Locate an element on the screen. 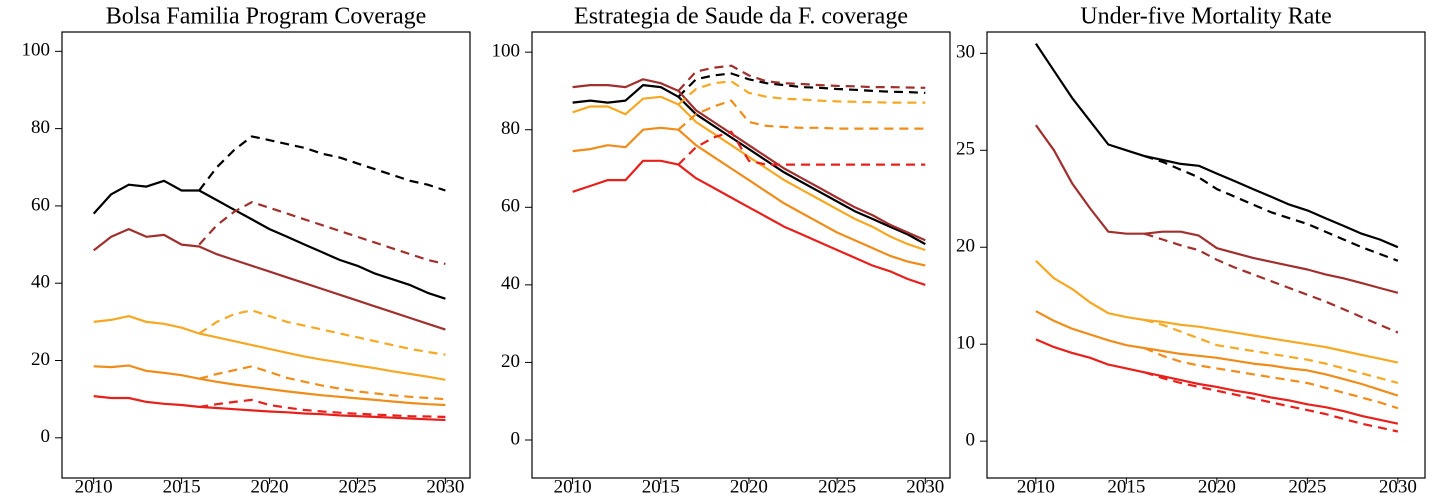  chart-title: Bolsa Familia Program Coverage is located at coordinates (266, 17).